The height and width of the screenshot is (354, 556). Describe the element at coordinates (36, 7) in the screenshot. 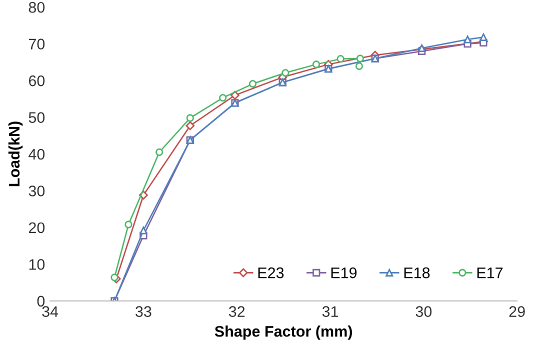

I see `y-tick-label: 80` at that location.